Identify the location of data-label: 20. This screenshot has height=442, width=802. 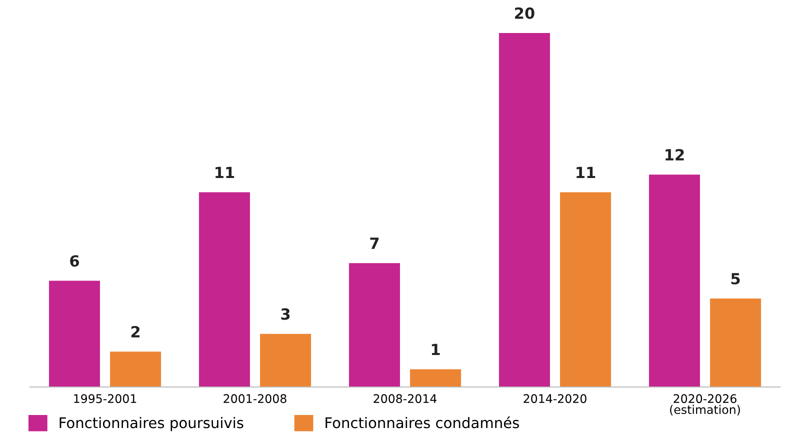
(524, 13).